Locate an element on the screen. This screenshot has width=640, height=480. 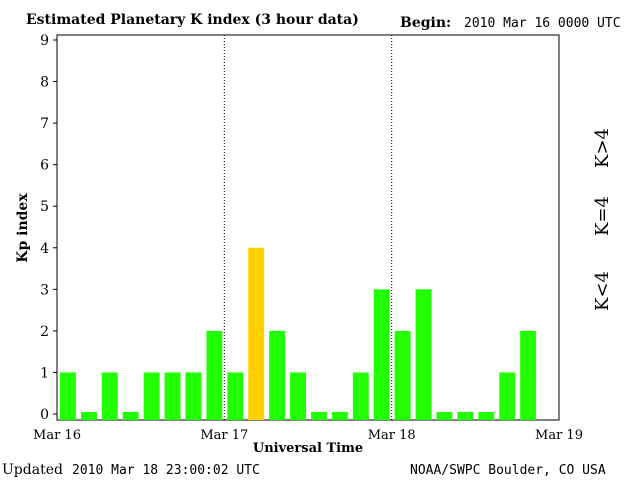
updated-label: Updated is located at coordinates (32, 470).